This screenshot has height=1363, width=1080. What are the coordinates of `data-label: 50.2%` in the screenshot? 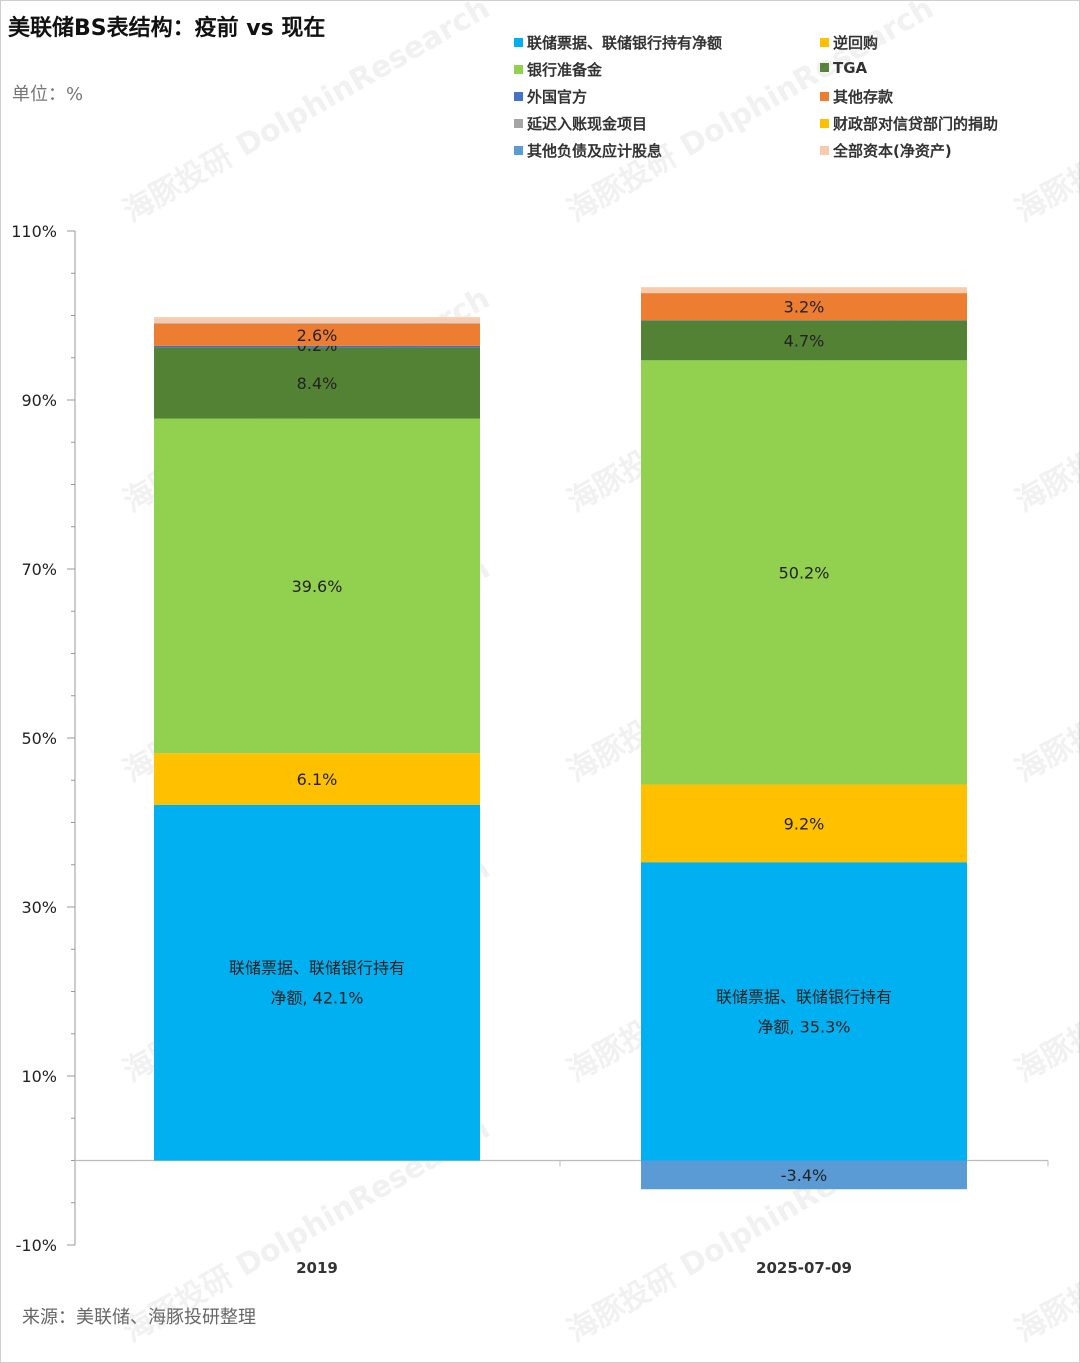 It's located at (804, 572).